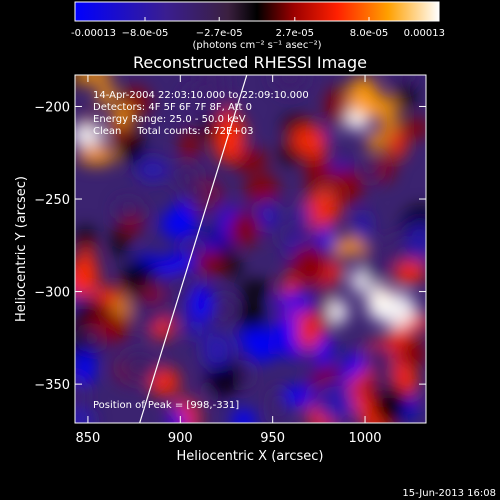 The image size is (500, 500). Describe the element at coordinates (172, 107) in the screenshot. I see `annotation-detectors: Detectors: 4F 5F 6F 7F 8F, Att 0` at that location.